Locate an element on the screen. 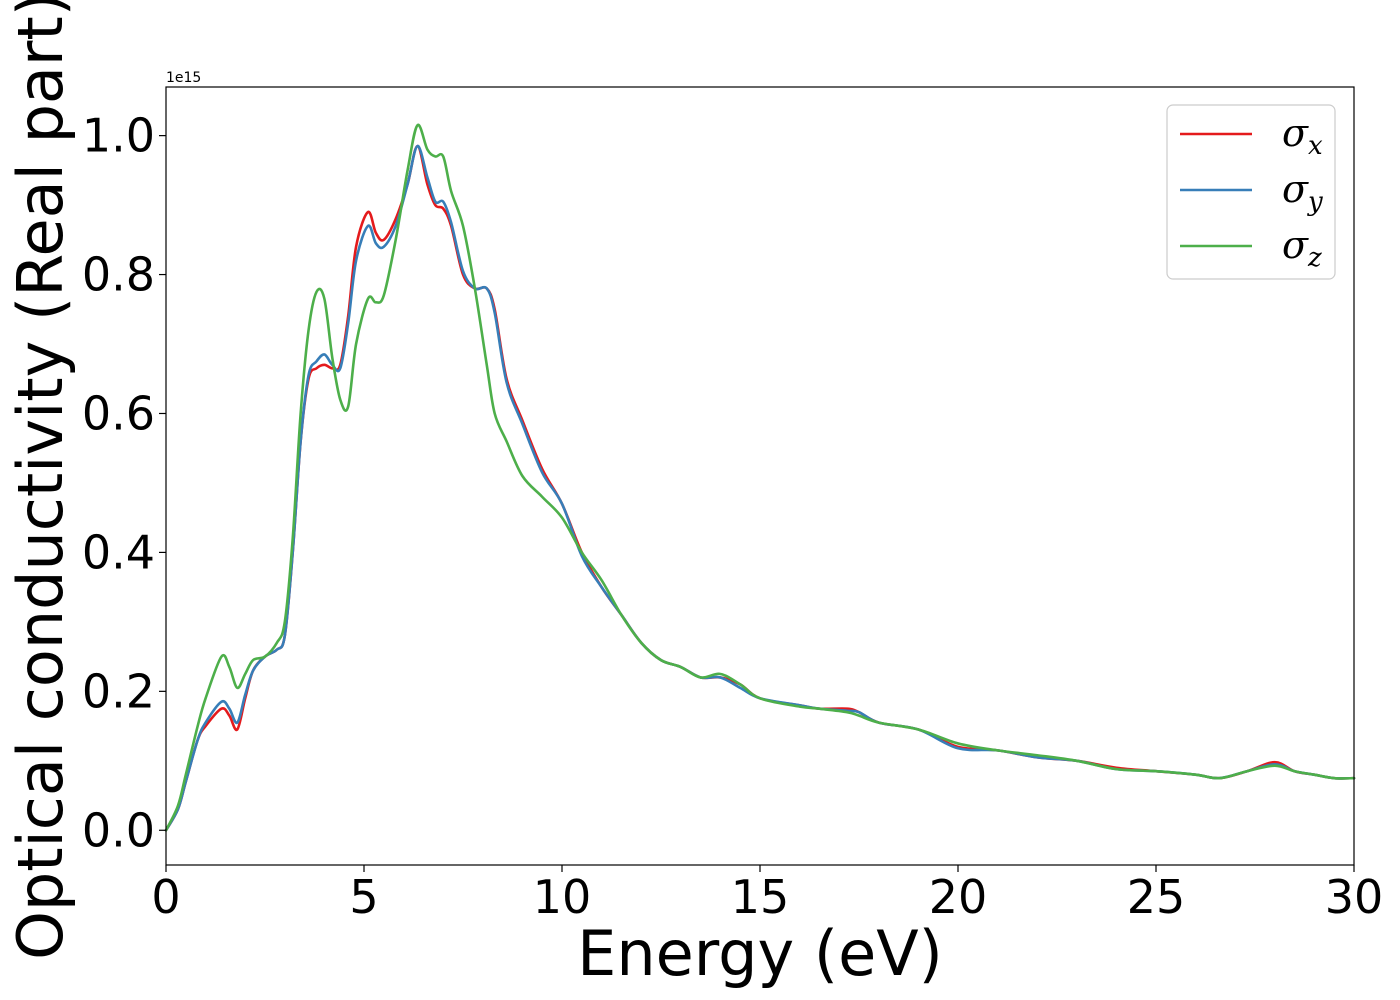 The width and height of the screenshot is (1400, 1000). x-axis-ticks: 0 5 10 15 20 25 30 is located at coordinates (767, 894).